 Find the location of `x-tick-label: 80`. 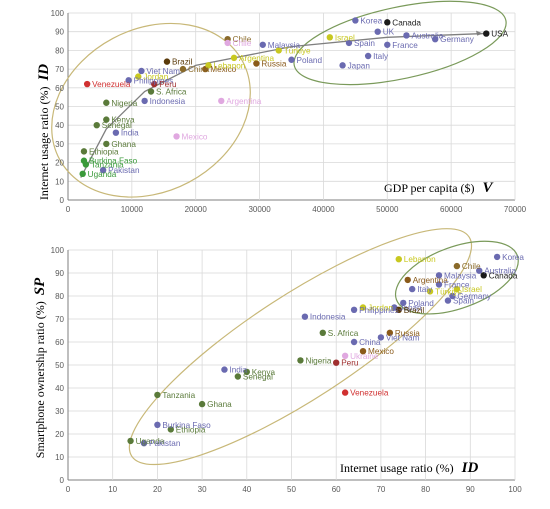

x-tick-label: 80 is located at coordinates (425, 489).